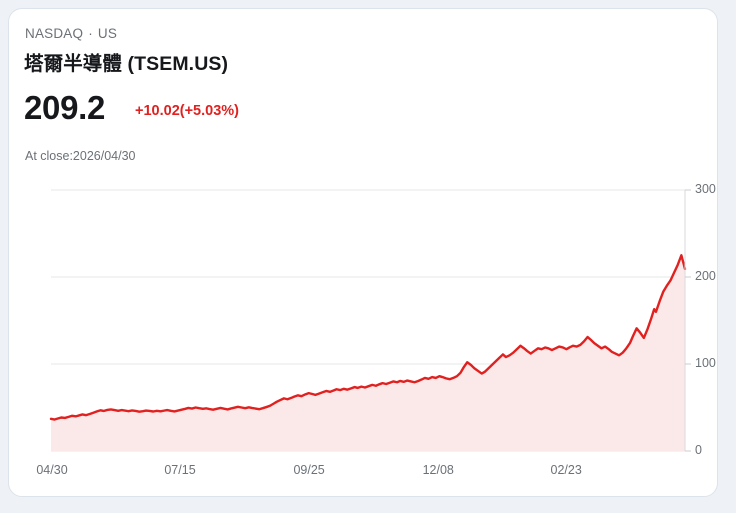 This screenshot has height=513, width=736. Describe the element at coordinates (54, 33) in the screenshot. I see `exchange-name: NASDAQ` at that location.